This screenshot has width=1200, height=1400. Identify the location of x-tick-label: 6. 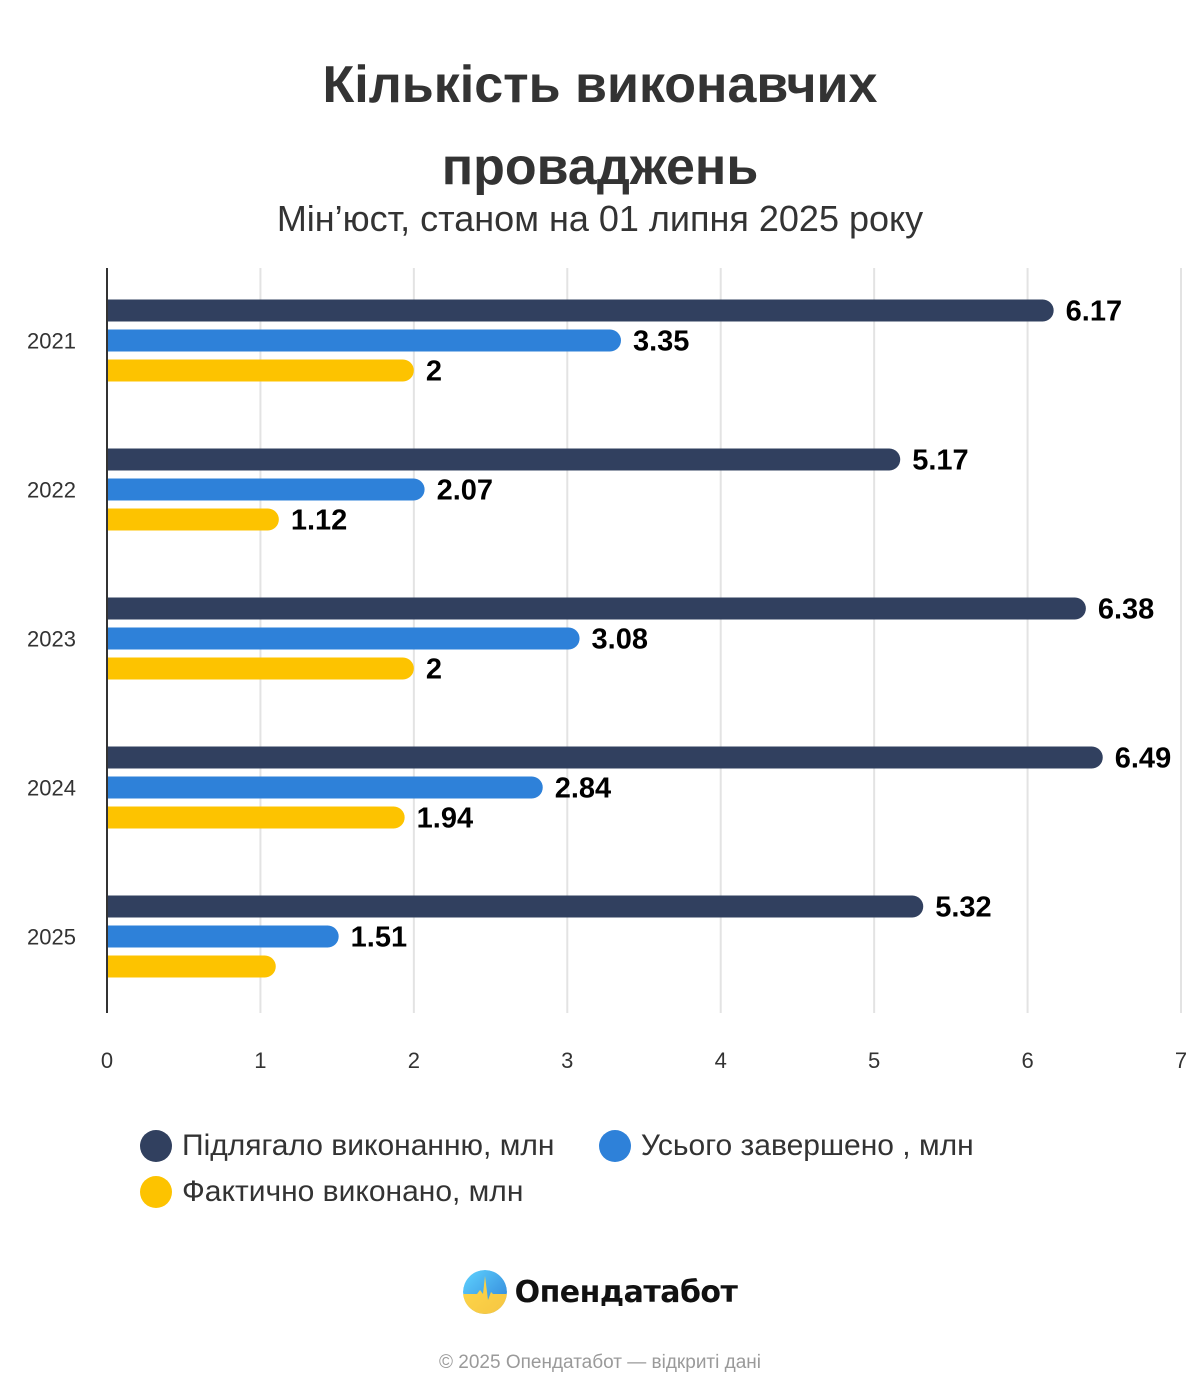
(1027, 1060).